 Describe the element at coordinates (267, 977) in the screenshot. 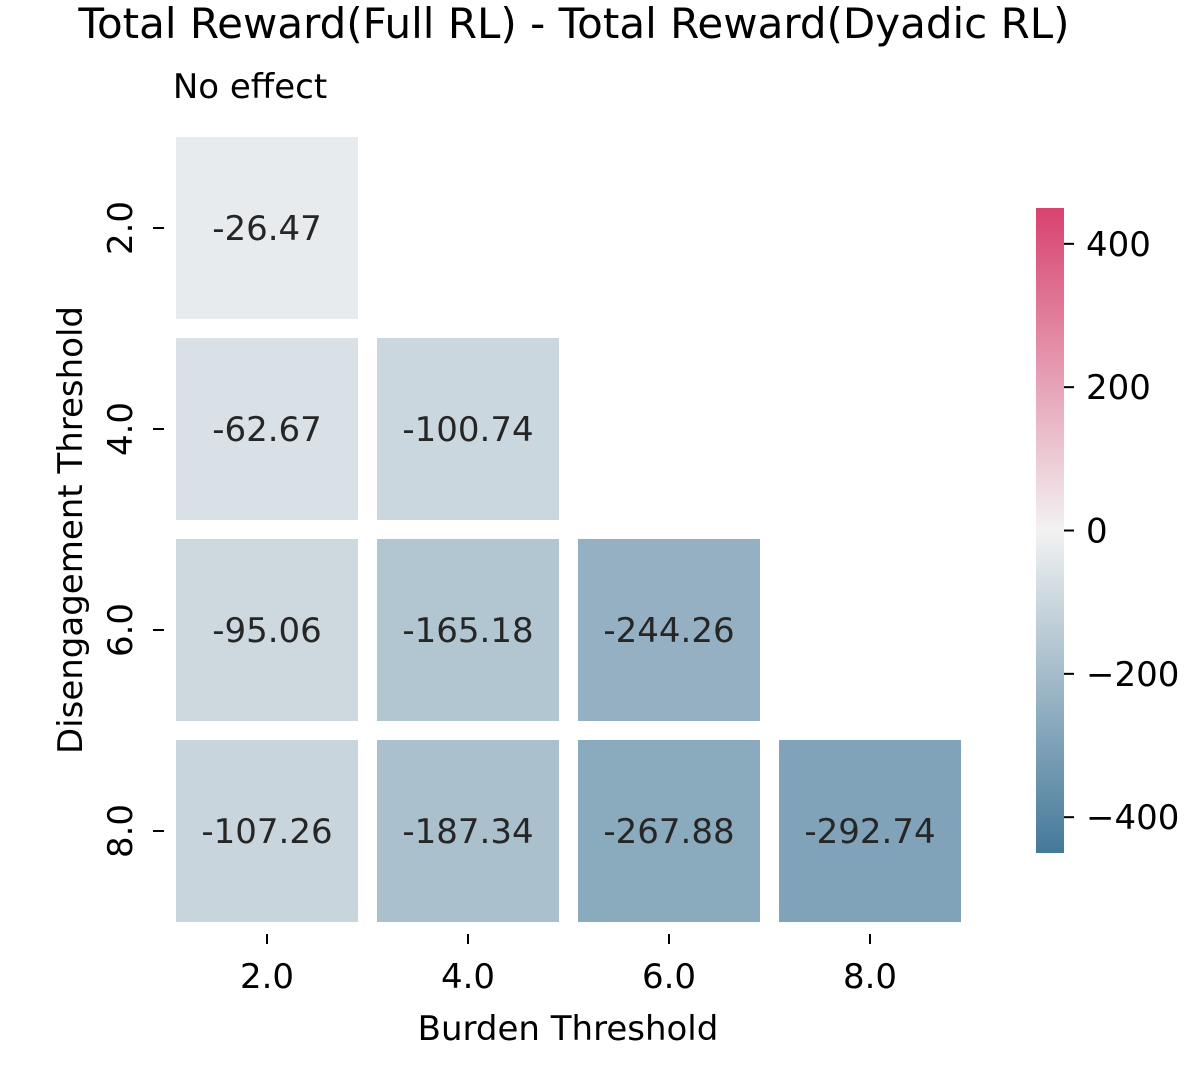

I see `x-tick-label: 2.0` at that location.